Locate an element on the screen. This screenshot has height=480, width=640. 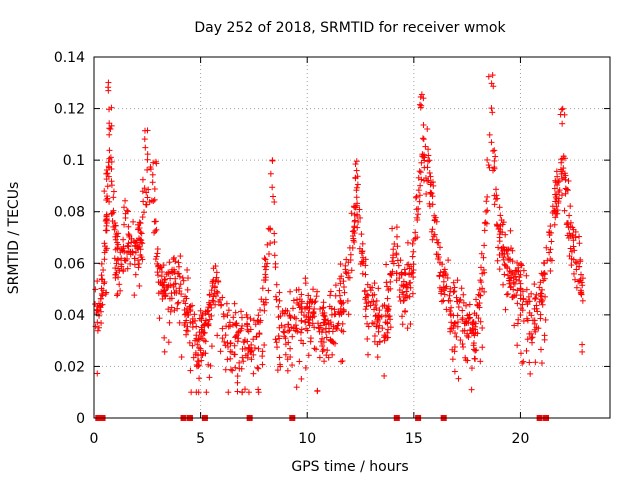
x-axis-label: GPS time / hours is located at coordinates (349, 467).